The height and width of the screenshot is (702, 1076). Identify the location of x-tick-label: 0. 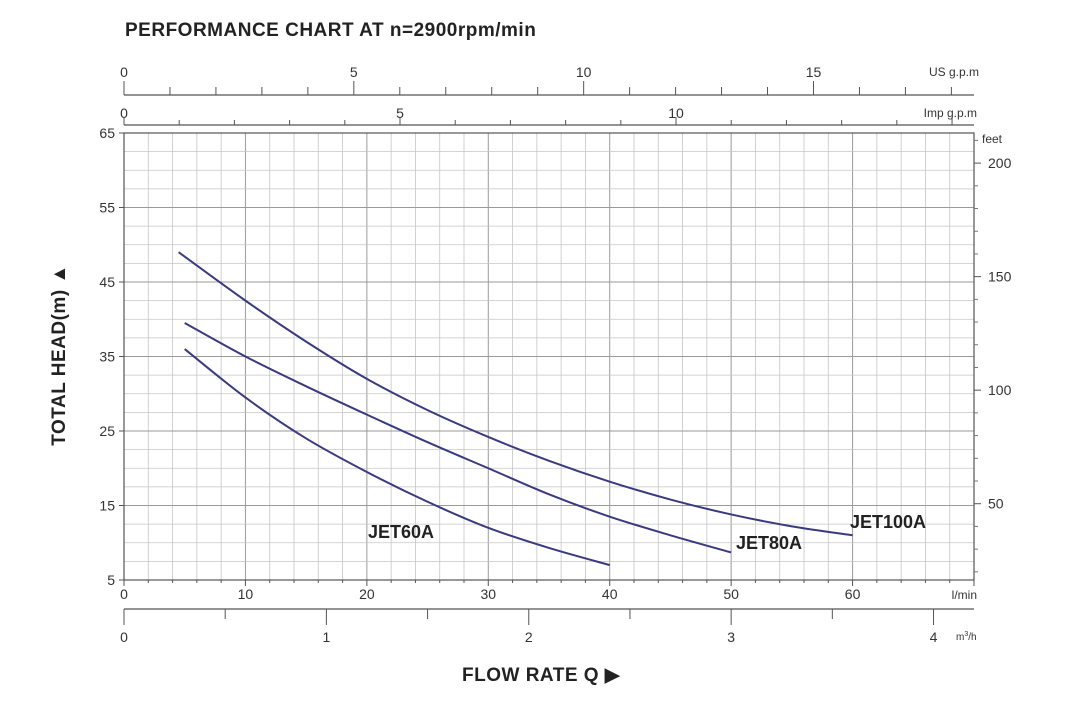
(124, 594).